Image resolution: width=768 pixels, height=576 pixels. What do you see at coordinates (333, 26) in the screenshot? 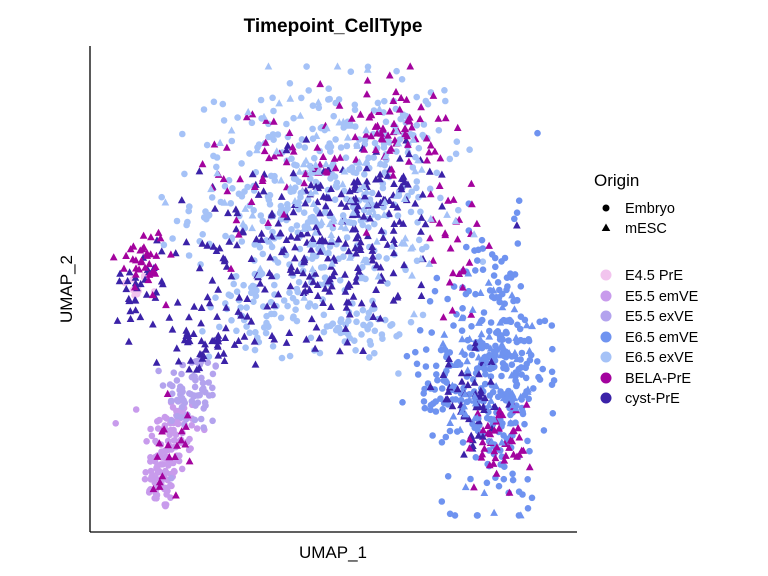
I see `chart-title: Timepoint_CellType` at bounding box center [333, 26].